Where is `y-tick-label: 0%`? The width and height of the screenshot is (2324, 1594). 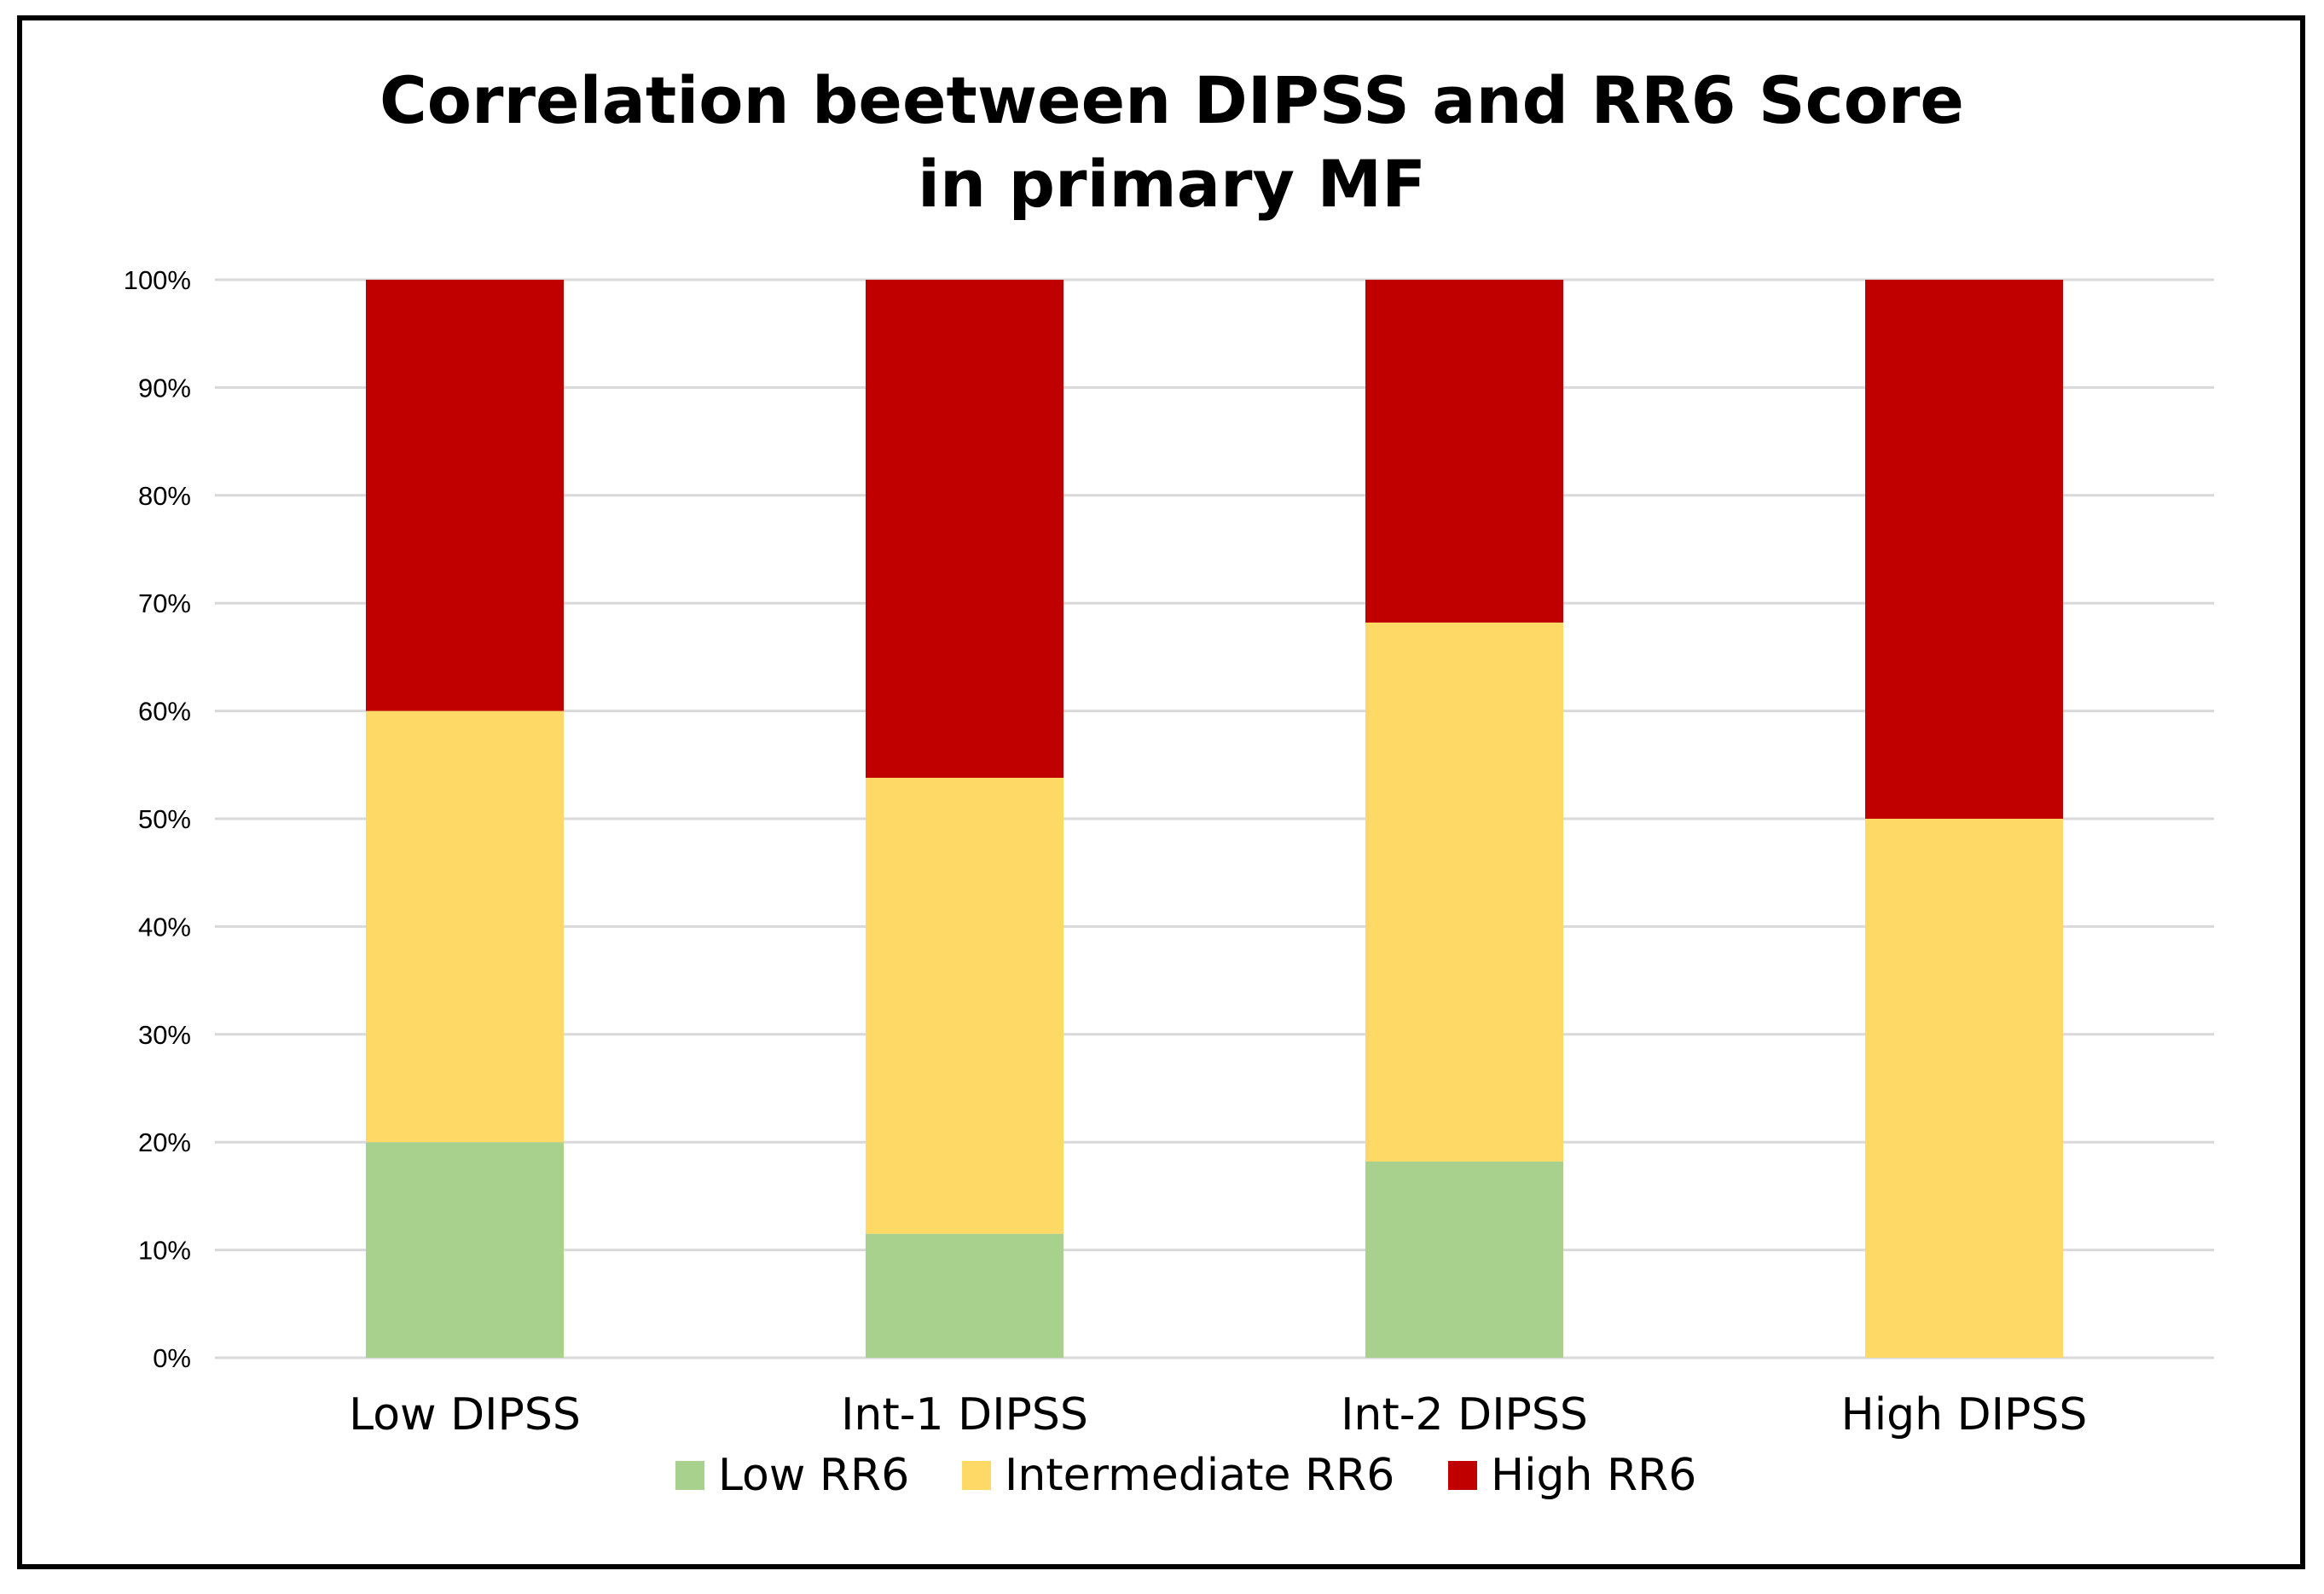 y-tick-label: 0% is located at coordinates (172, 1358).